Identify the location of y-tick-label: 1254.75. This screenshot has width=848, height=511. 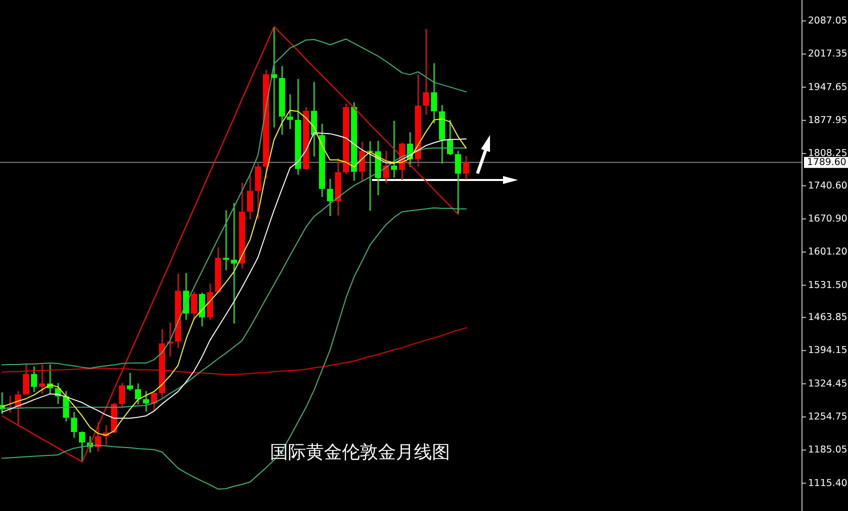
(828, 417).